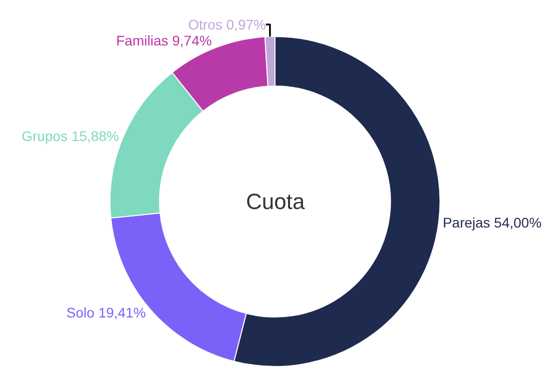 Image resolution: width=560 pixels, height=388 pixels. Describe the element at coordinates (164, 40) in the screenshot. I see `slice-label: Familias 9,74%` at that location.